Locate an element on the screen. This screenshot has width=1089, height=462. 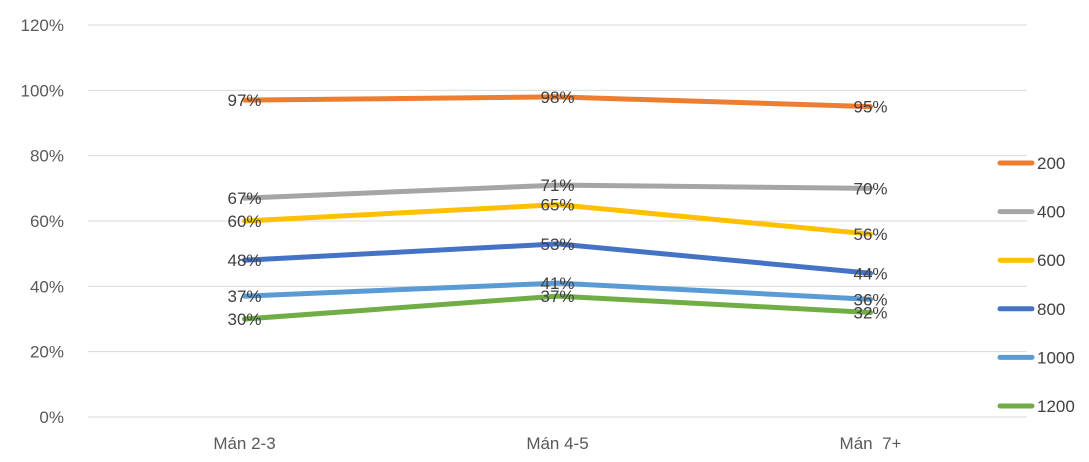
data-label: 44% is located at coordinates (870, 273).